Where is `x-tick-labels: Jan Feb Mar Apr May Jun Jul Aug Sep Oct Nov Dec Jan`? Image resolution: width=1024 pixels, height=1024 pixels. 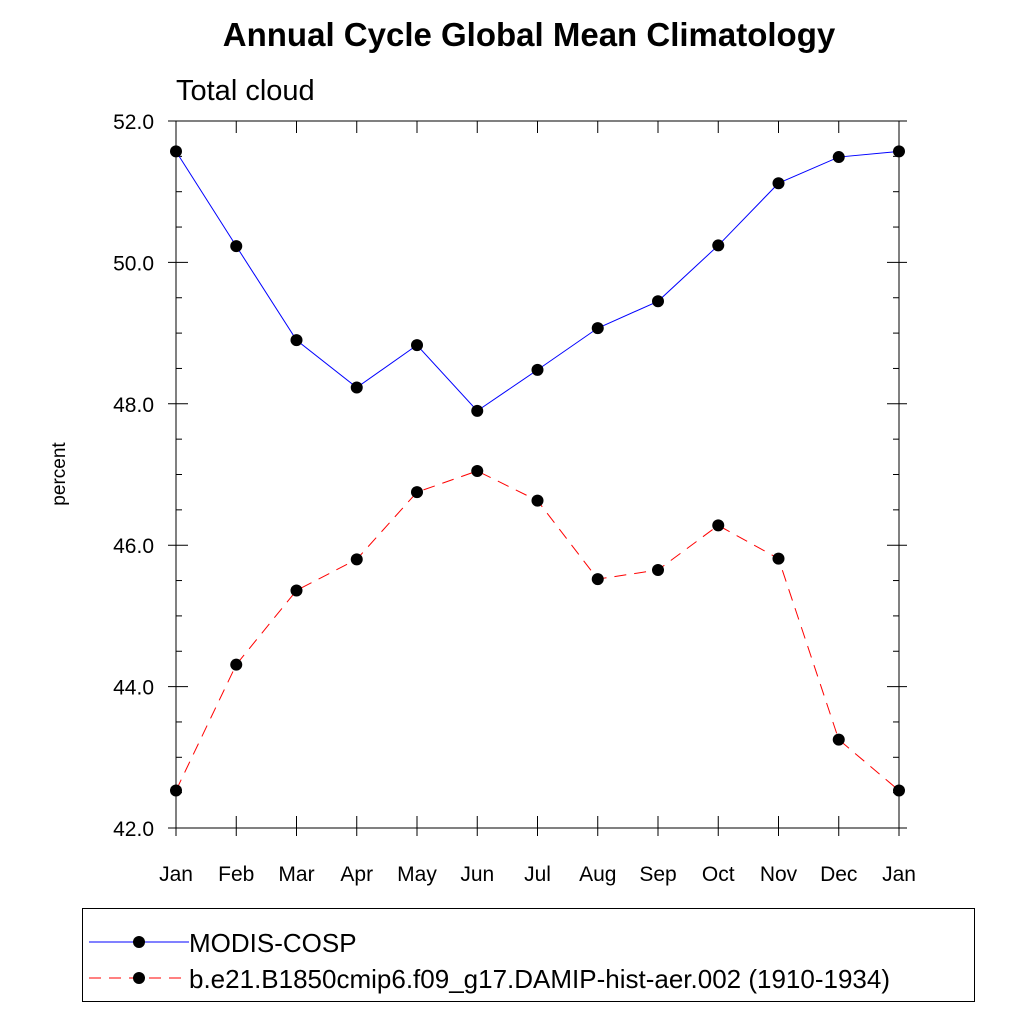 x-tick-labels: Jan Feb Mar Apr May Jun Jul Aug Sep Oct Nov Dec Jan is located at coordinates (537, 874).